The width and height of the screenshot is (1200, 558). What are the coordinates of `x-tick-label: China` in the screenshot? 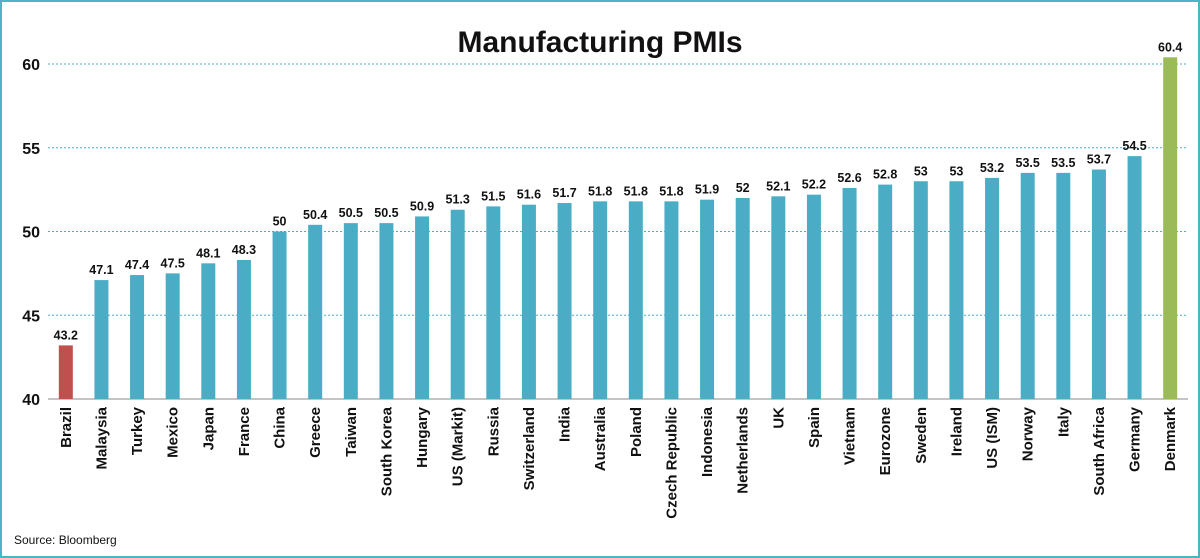 It's located at (280, 427).